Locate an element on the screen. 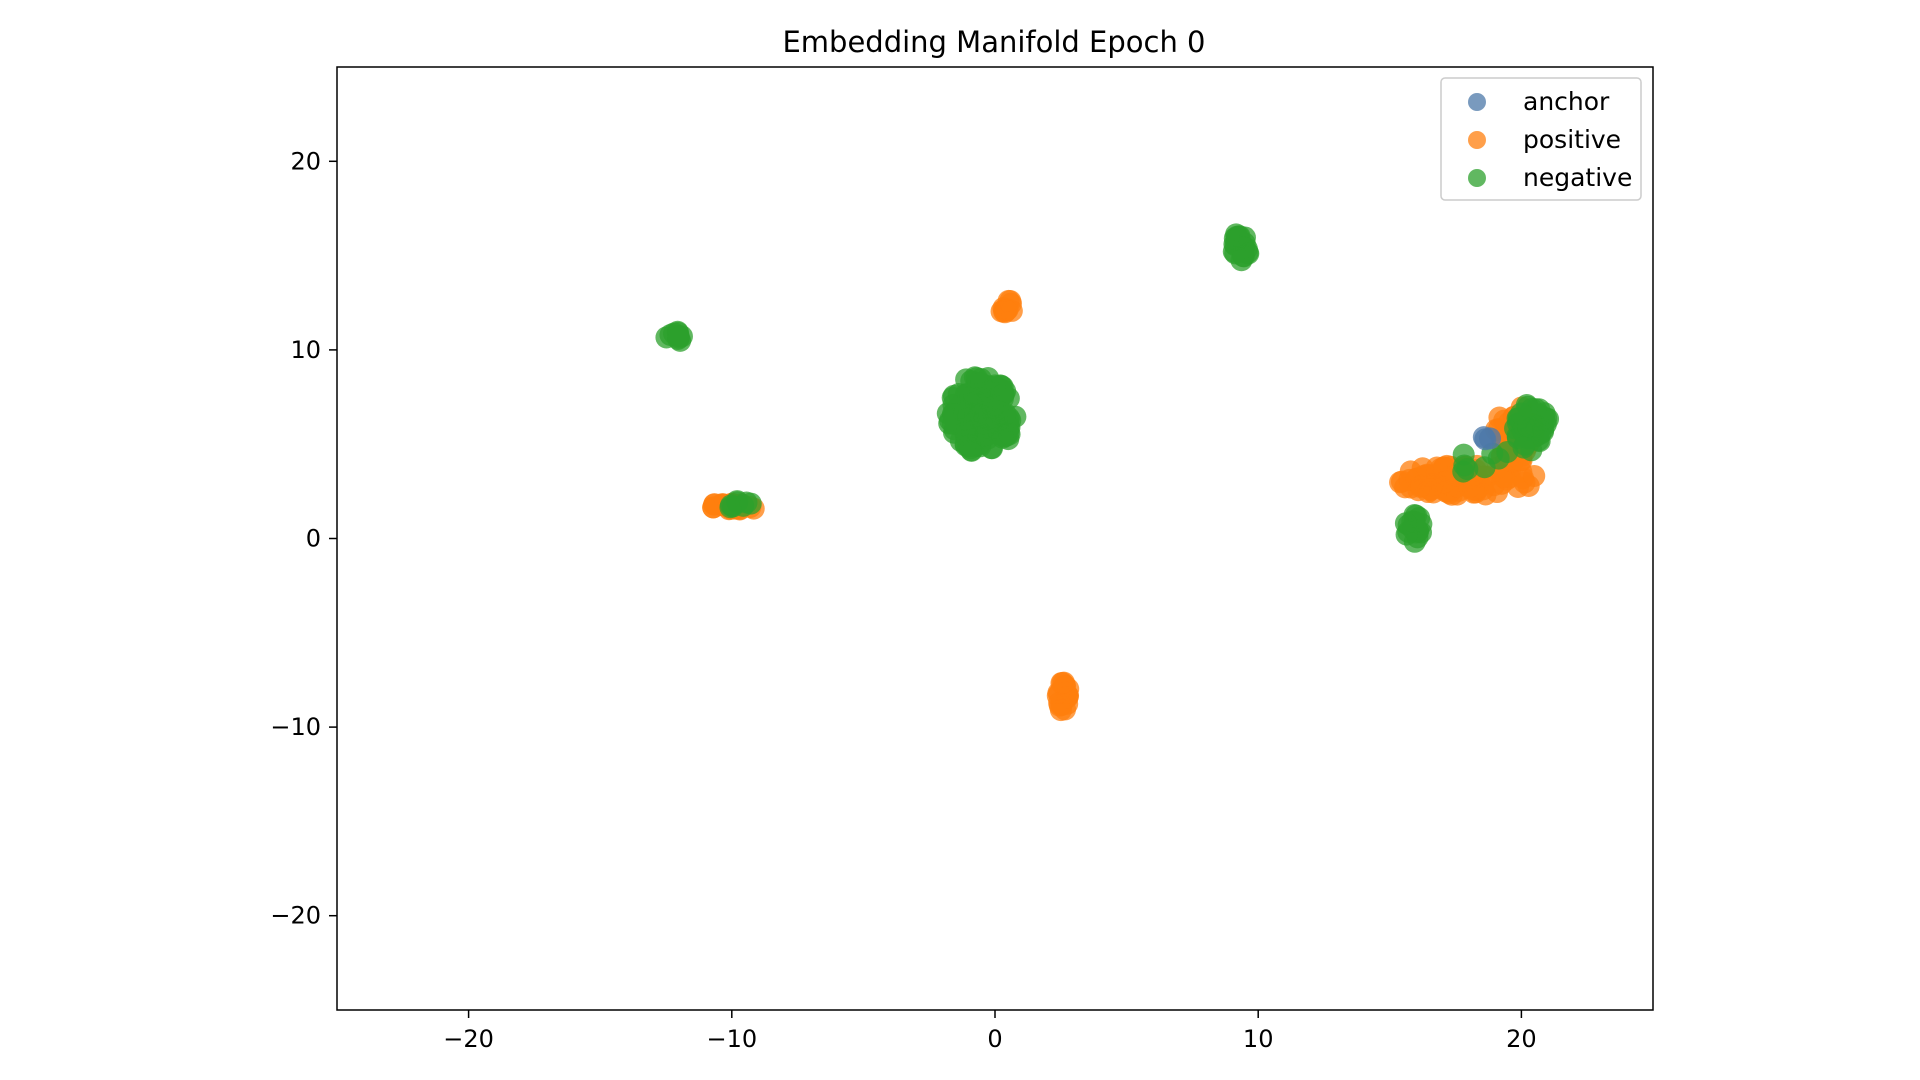 This screenshot has height=1080, width=1920. chart-title: Embedding Manifold Epoch 0 is located at coordinates (993, 42).